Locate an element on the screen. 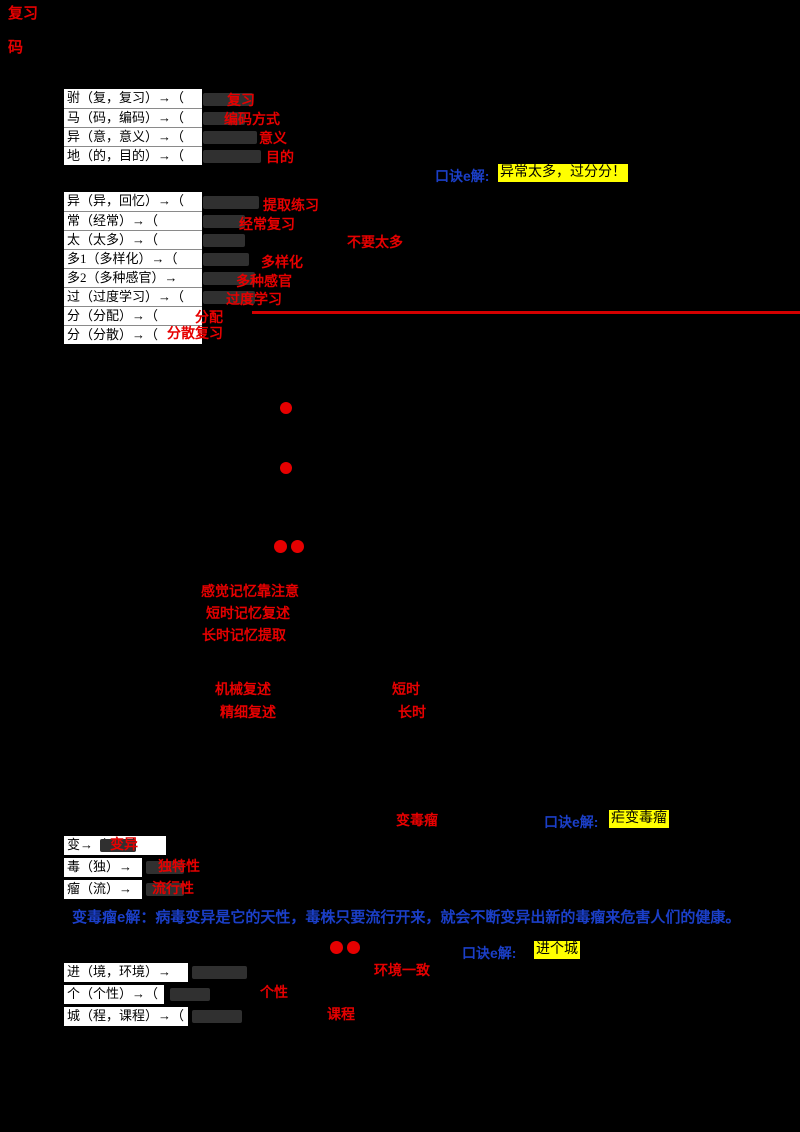 The height and width of the screenshot is (1132, 800). mnemonic-cell: 分（分散）→（ is located at coordinates (133, 334).